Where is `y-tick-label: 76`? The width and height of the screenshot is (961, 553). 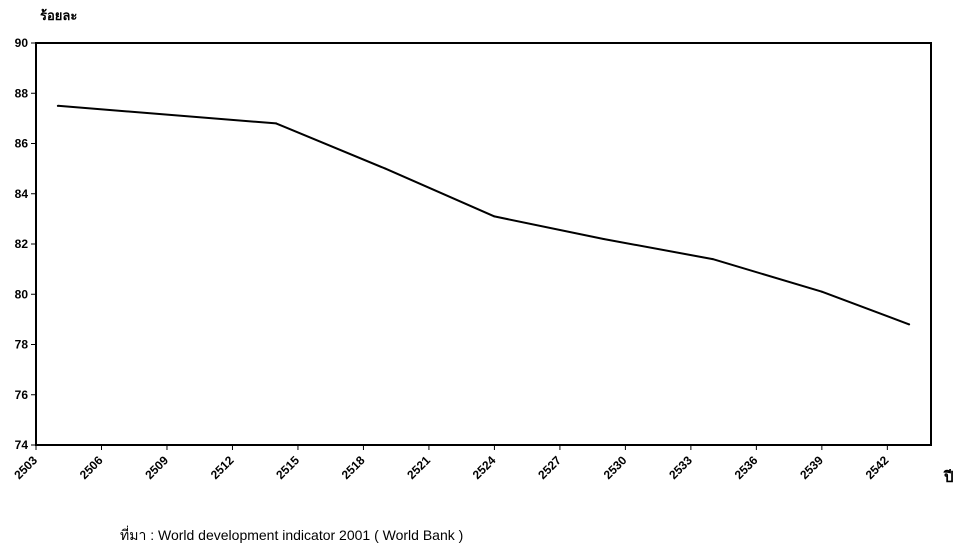
y-tick-label: 76 is located at coordinates (22, 395).